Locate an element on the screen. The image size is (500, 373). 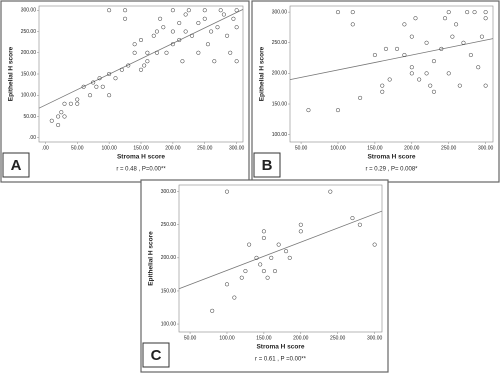
y-tick-label: .00 is located at coordinates (32, 138).